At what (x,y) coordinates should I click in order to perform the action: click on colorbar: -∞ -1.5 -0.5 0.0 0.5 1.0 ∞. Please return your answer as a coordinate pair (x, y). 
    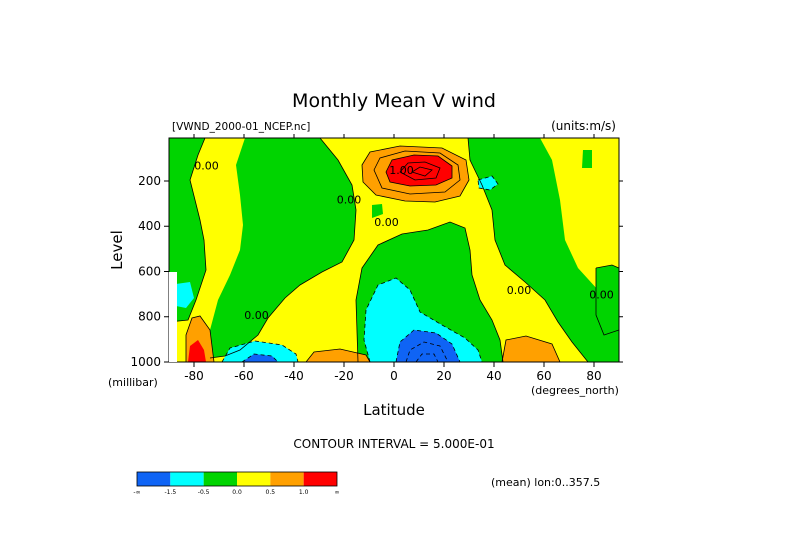
    Looking at the image, I should click on (236, 483).